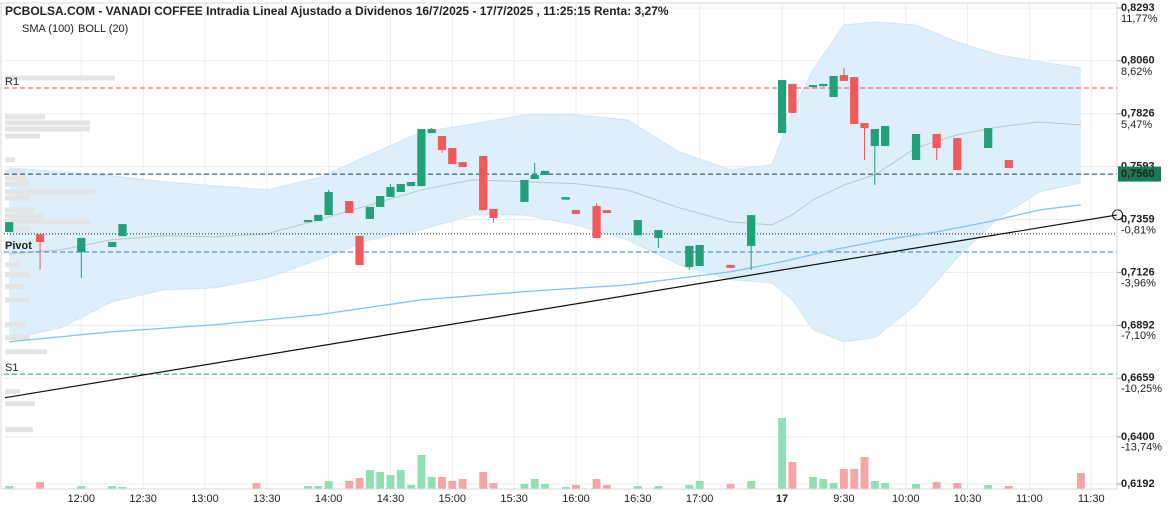 The image size is (1173, 512). What do you see at coordinates (1141, 389) in the screenshot?
I see `y2-tick-label: -10,25%` at bounding box center [1141, 389].